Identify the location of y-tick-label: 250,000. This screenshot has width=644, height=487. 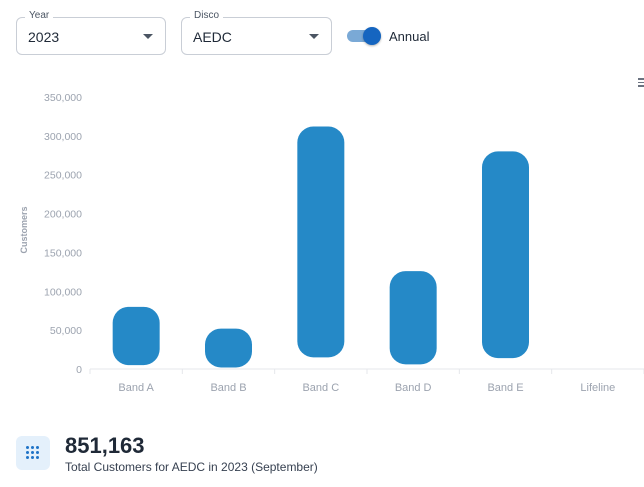
(63, 176).